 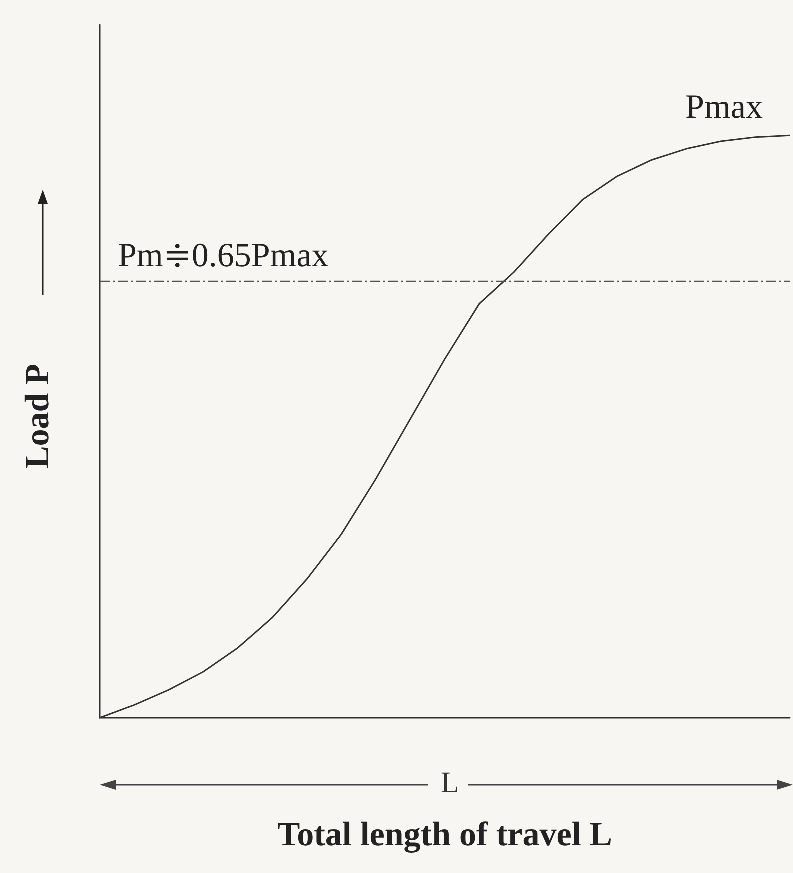 What do you see at coordinates (38, 416) in the screenshot?
I see `y-axis-title: Load P` at bounding box center [38, 416].